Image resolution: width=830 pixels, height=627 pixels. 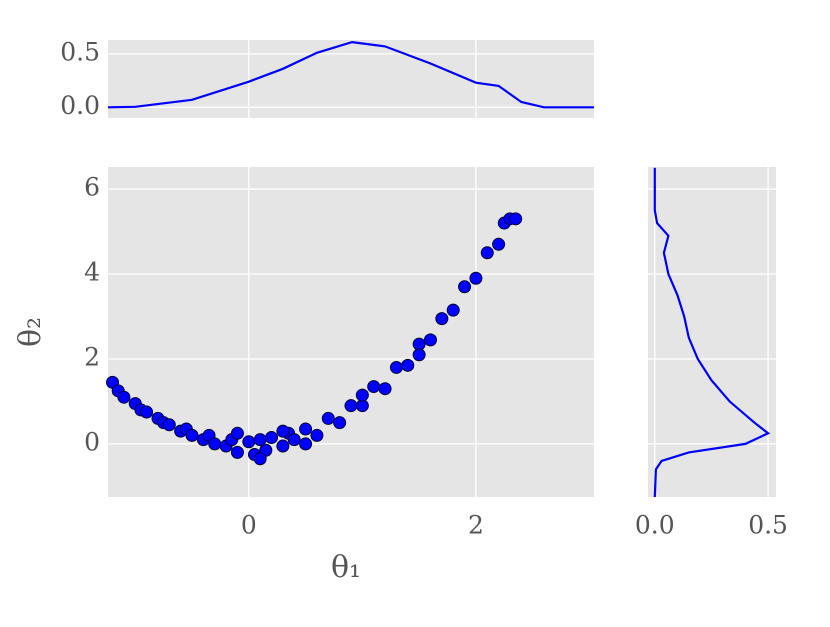 I want to click on y-tick-label: 0, so click(x=92, y=441).